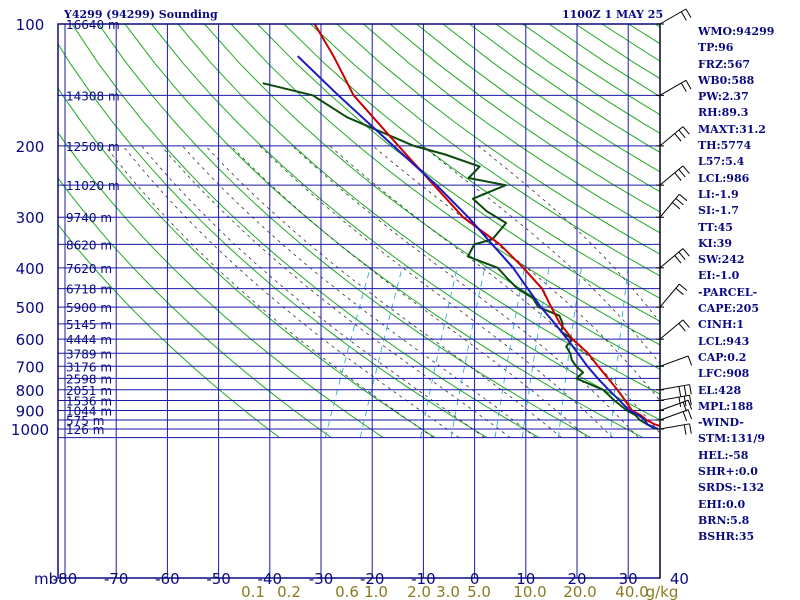 This screenshot has height=600, width=800. Describe the element at coordinates (289, 591) in the screenshot. I see `mixing-ratio-label: 0.2` at that location.